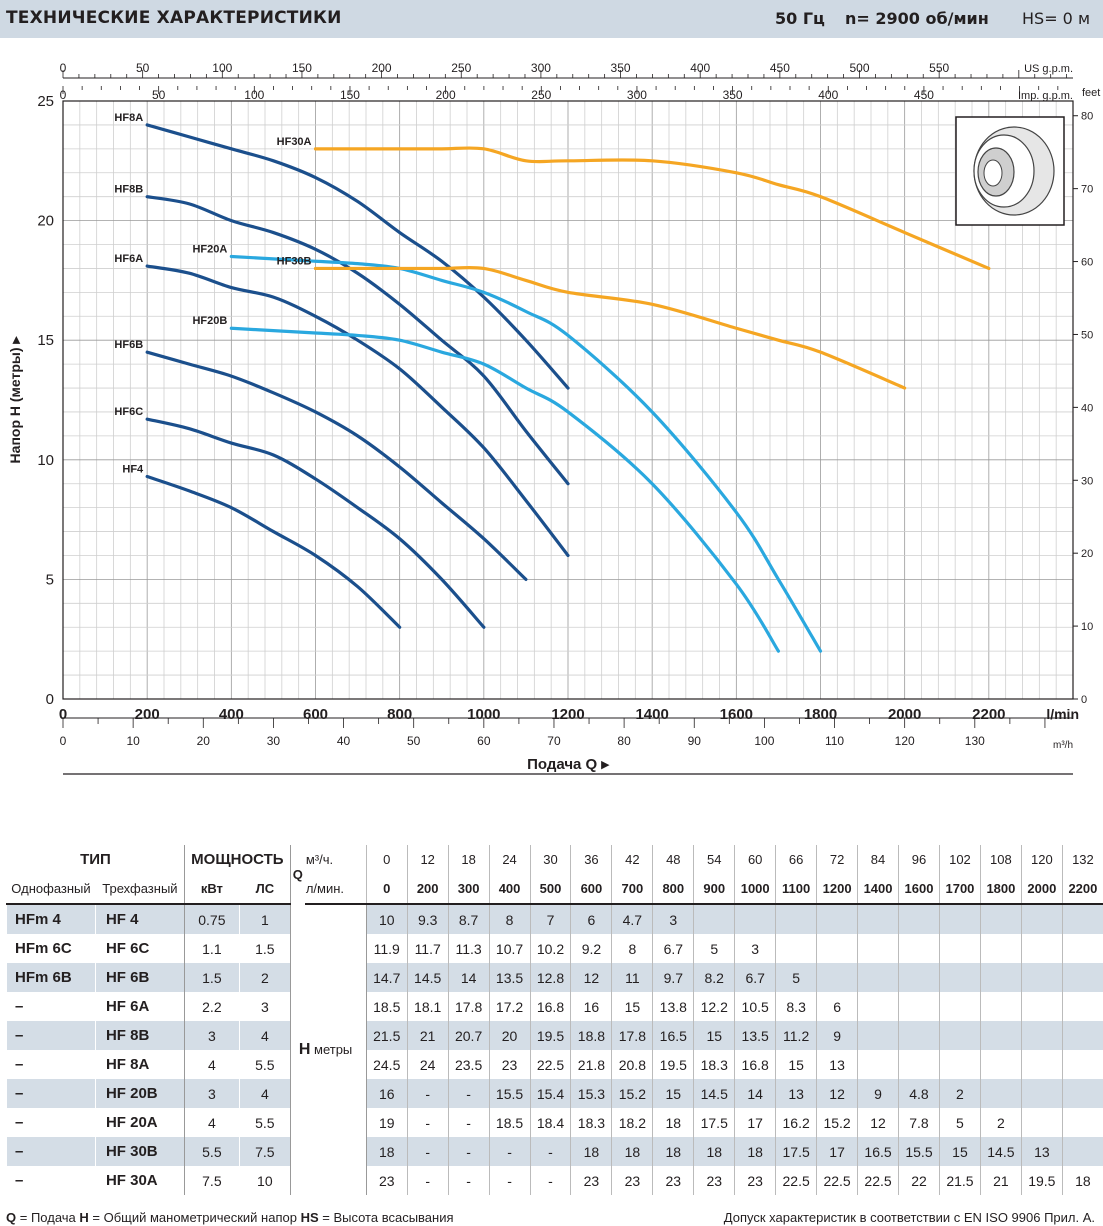 This screenshot has height=1226, width=1103. Describe the element at coordinates (568, 764) in the screenshot. I see `x-axis-title: Подача Q ▸` at that location.